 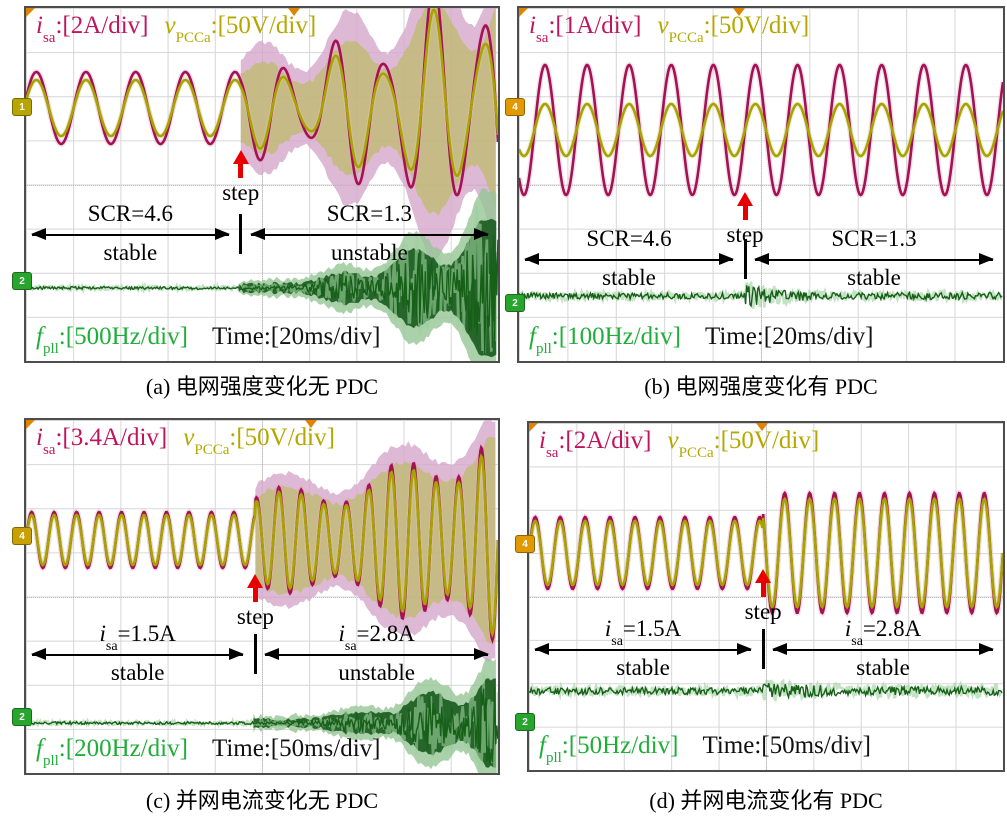 I want to click on channel-marker: 1, so click(x=22, y=107).